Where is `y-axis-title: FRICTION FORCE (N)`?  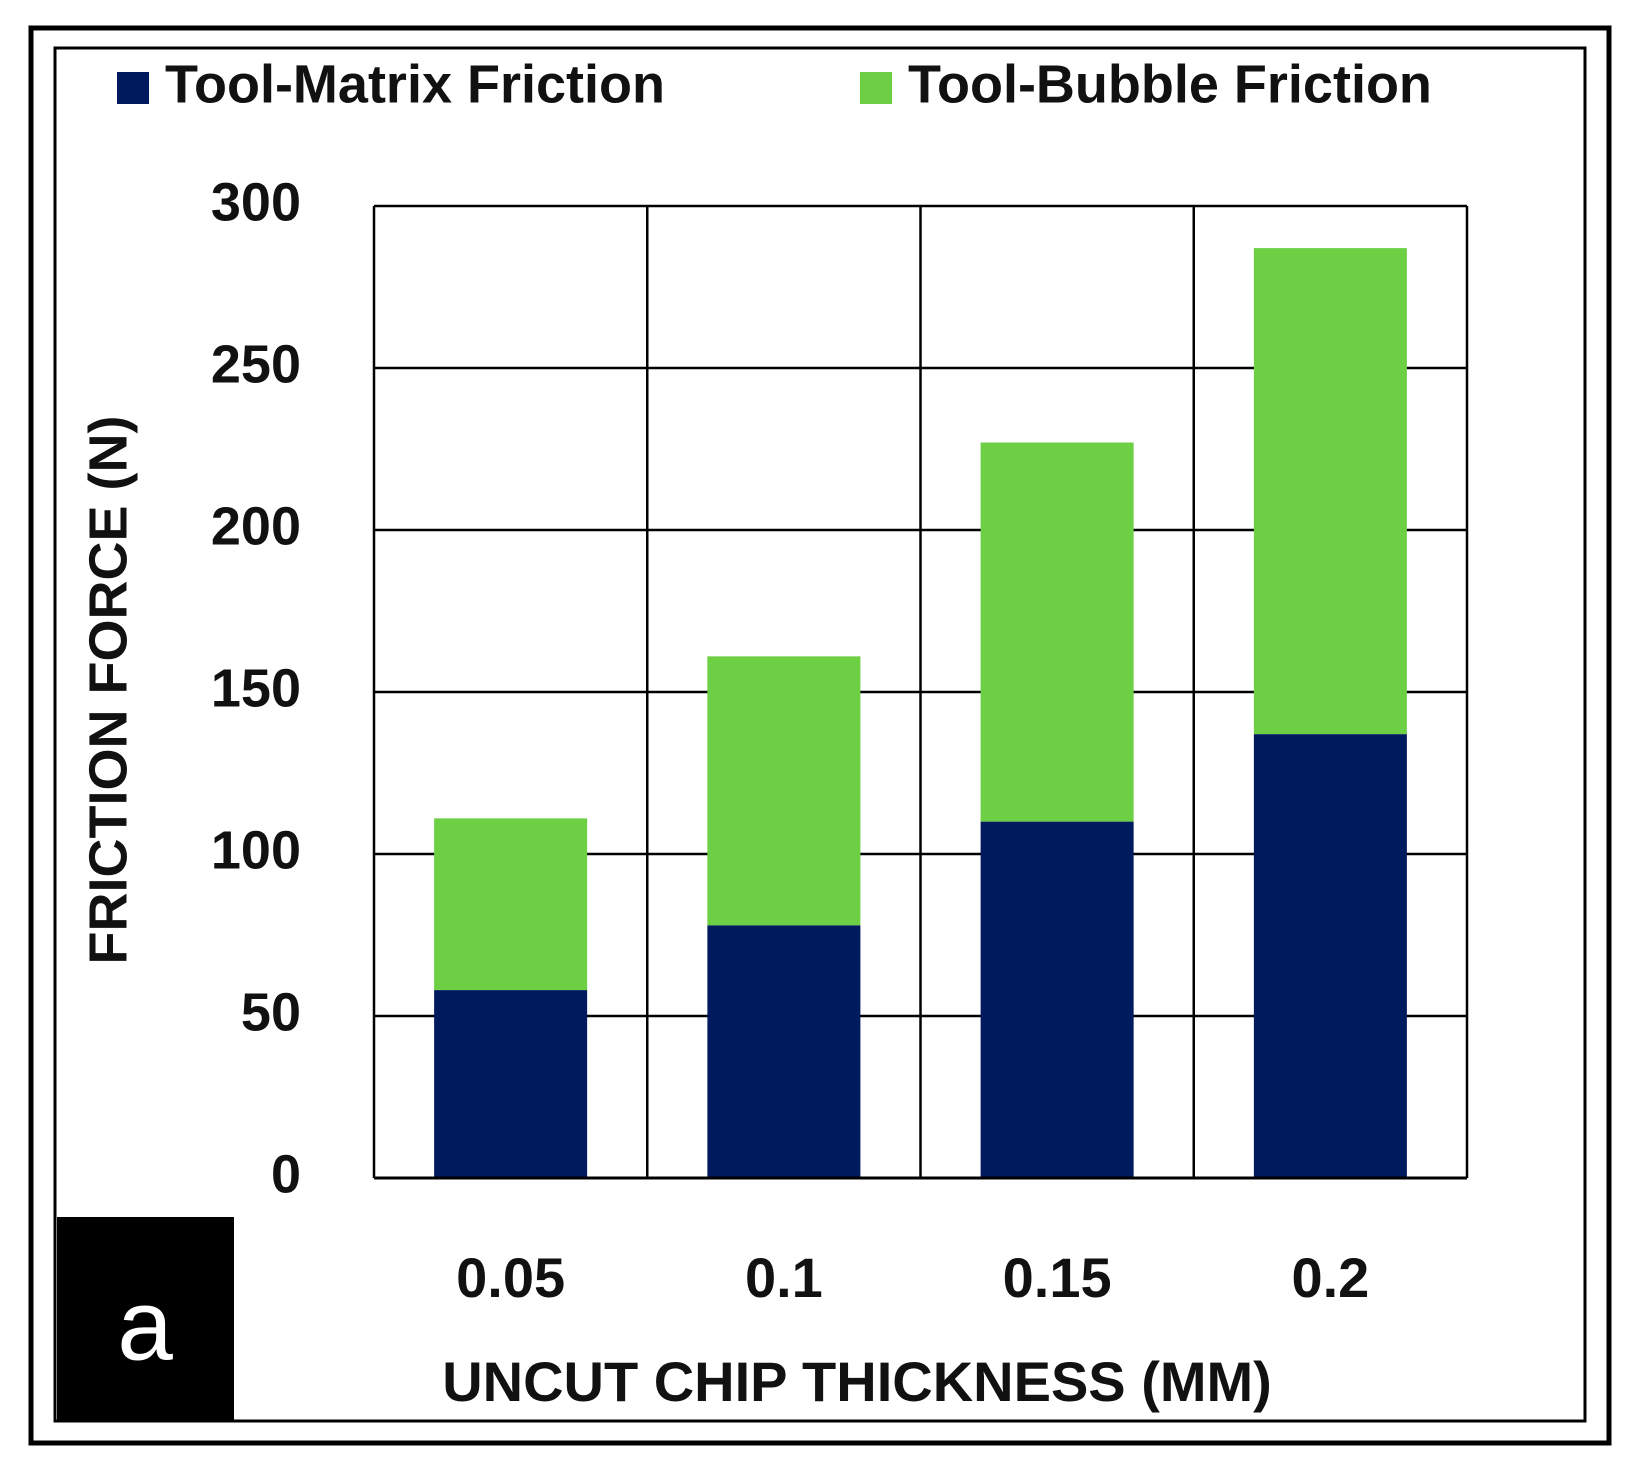
y-axis-title: FRICTION FORCE (N) is located at coordinates (108, 690).